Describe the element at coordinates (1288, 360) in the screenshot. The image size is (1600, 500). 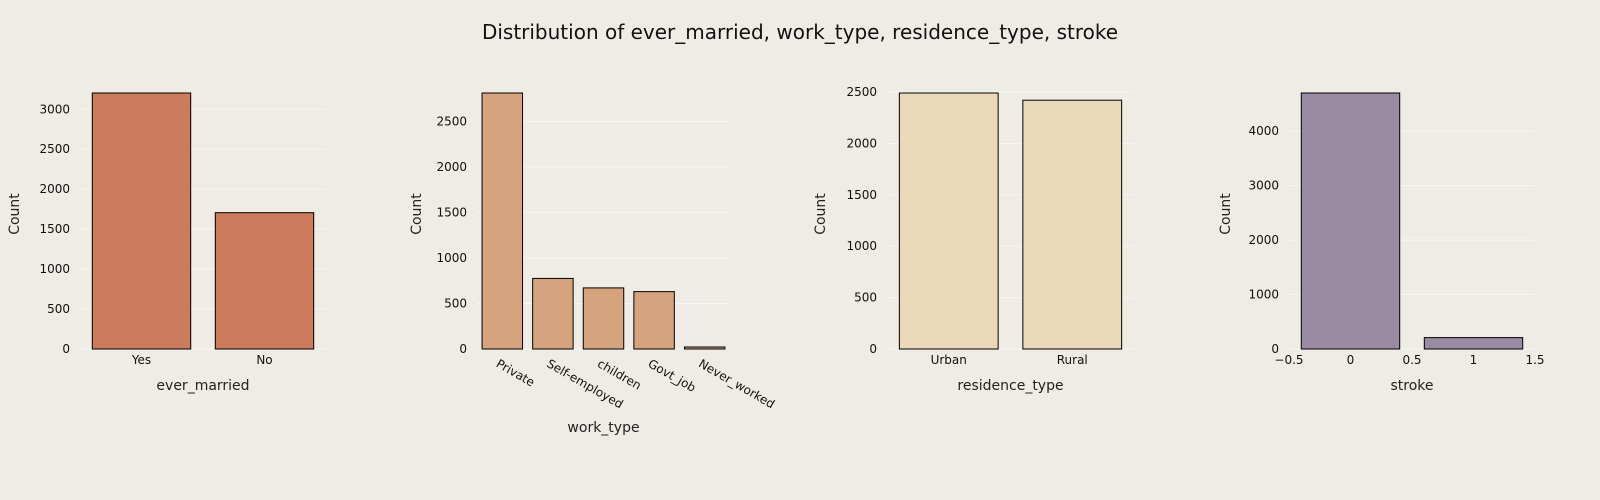
I see `x-tick-label: −0.5` at that location.